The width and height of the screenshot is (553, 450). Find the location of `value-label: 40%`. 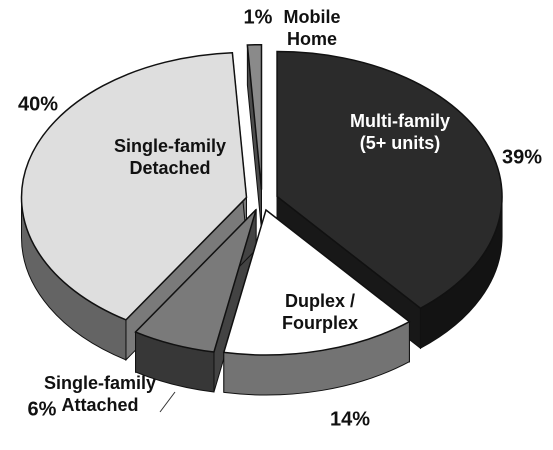

value-label: 40% is located at coordinates (38, 104).